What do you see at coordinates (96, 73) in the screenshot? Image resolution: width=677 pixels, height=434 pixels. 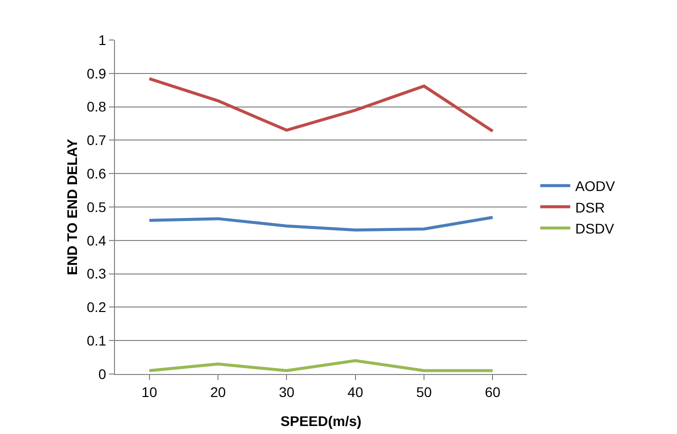 I see `y-tick-label: 0.9` at bounding box center [96, 73].